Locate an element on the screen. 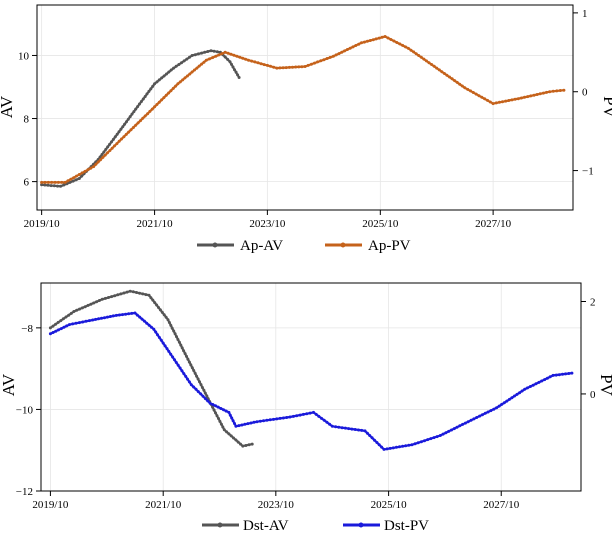 This screenshot has width=612, height=535. legend-label-dst-pv: Dst-PV is located at coordinates (406, 526).